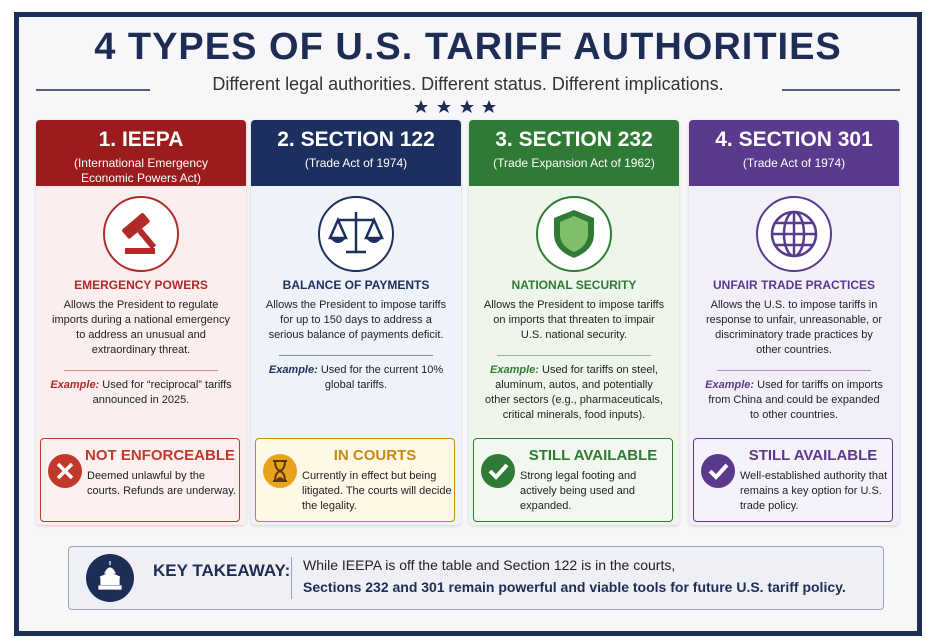 This screenshot has width=936, height=642. Describe the element at coordinates (375, 455) in the screenshot. I see `status-title: IN COURTS` at that location.